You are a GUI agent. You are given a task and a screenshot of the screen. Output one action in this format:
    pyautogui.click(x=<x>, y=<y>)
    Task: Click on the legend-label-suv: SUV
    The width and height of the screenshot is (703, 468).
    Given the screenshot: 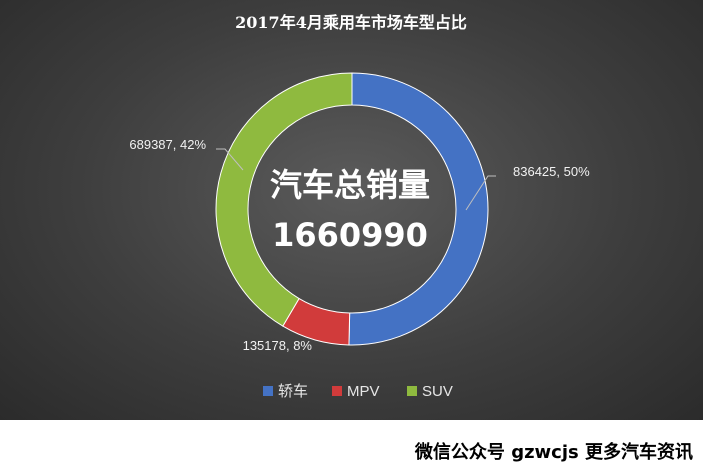 What is the action you would take?
    pyautogui.click(x=437, y=391)
    